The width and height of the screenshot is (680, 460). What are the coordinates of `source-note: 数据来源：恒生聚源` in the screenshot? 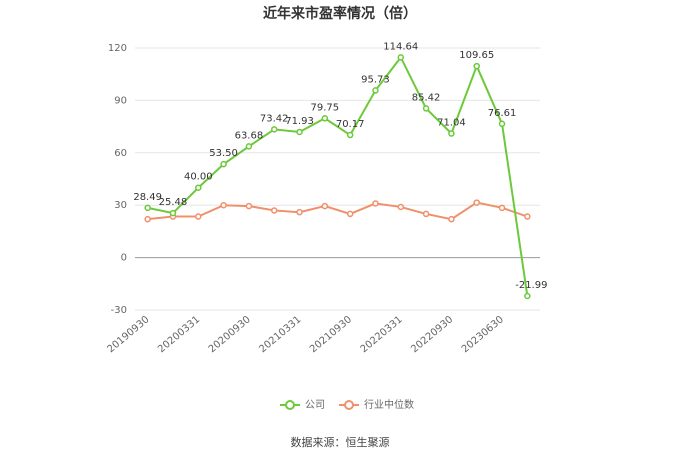 It's located at (340, 442).